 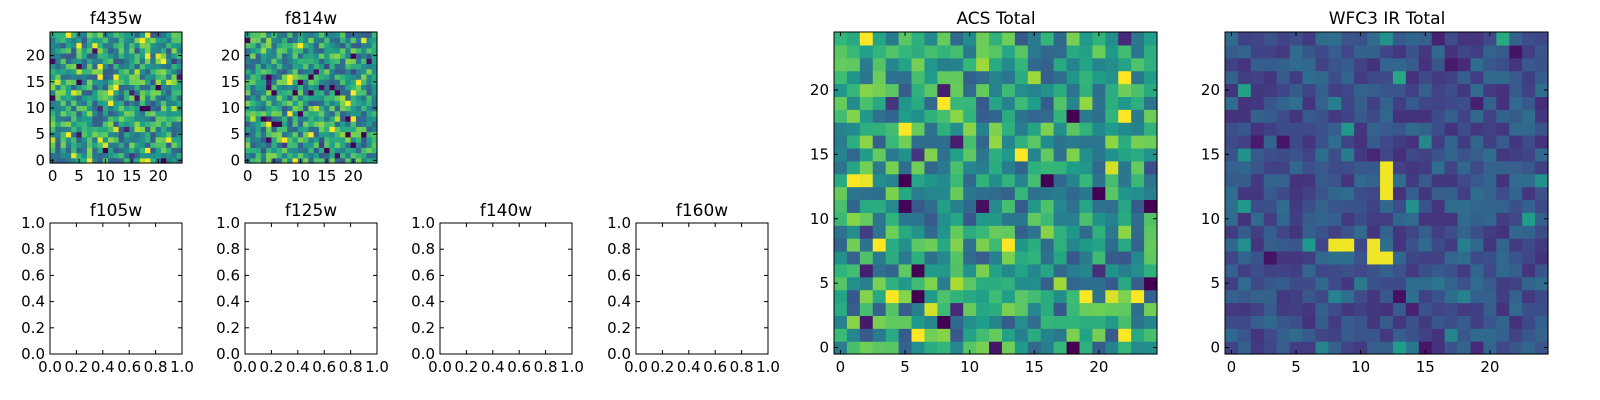 I want to click on x-tick-label: 0.6, so click(x=715, y=367).